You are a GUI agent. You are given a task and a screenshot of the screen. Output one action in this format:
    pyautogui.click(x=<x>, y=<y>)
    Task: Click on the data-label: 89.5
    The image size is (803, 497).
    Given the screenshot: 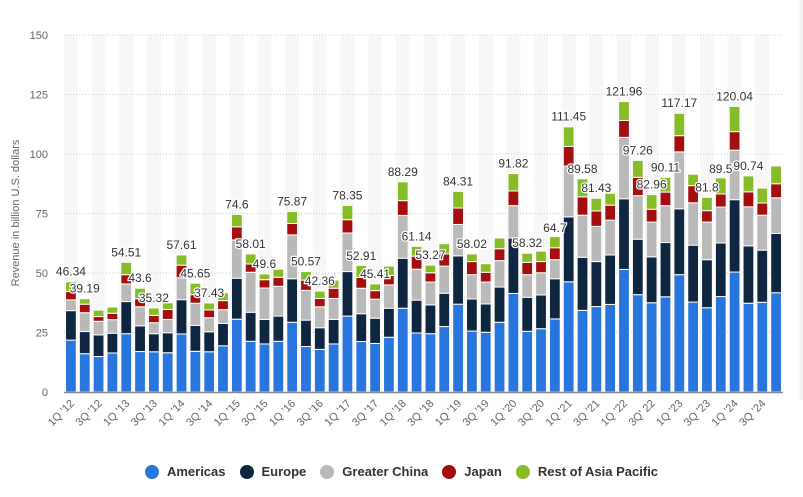 What is the action you would take?
    pyautogui.click(x=721, y=169)
    